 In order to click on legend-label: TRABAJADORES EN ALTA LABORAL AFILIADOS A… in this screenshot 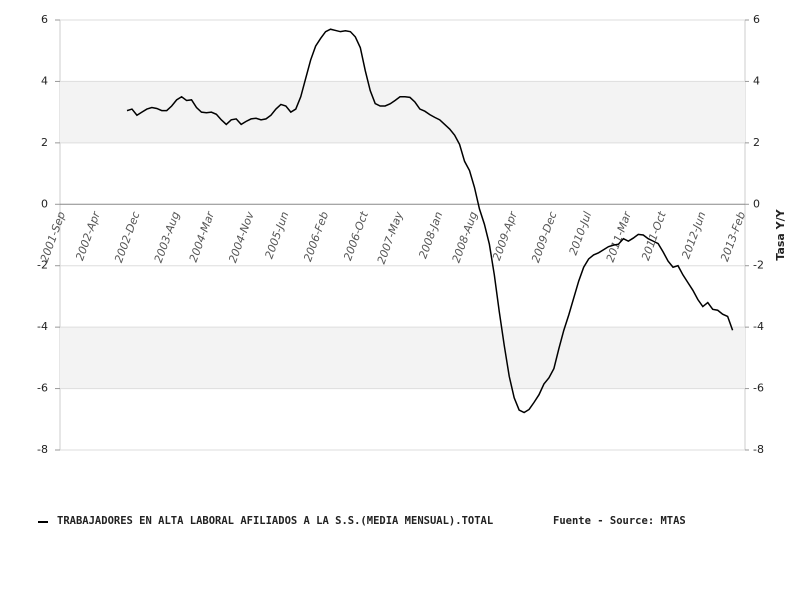, I will do `click(275, 521)`.